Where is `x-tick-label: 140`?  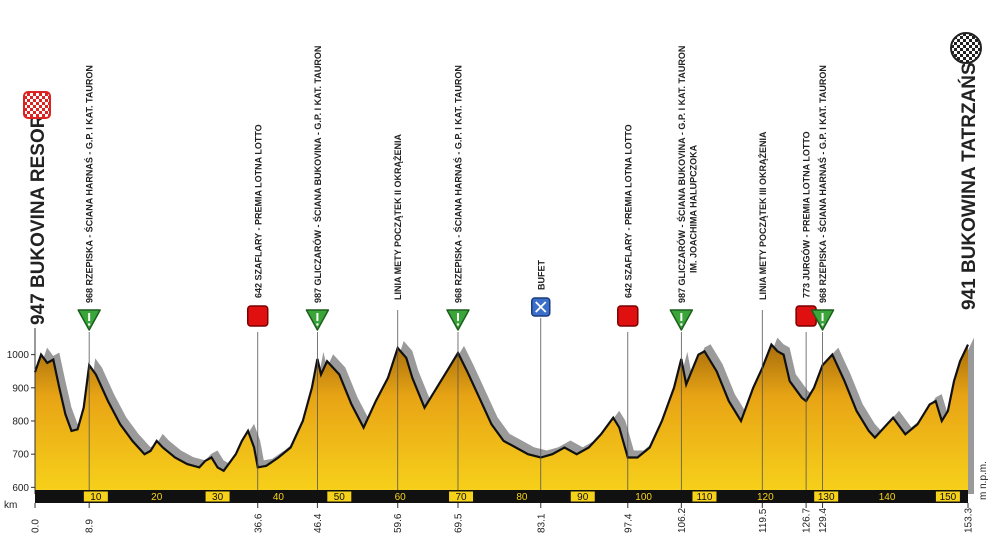
x-tick-label: 140 is located at coordinates (887, 497).